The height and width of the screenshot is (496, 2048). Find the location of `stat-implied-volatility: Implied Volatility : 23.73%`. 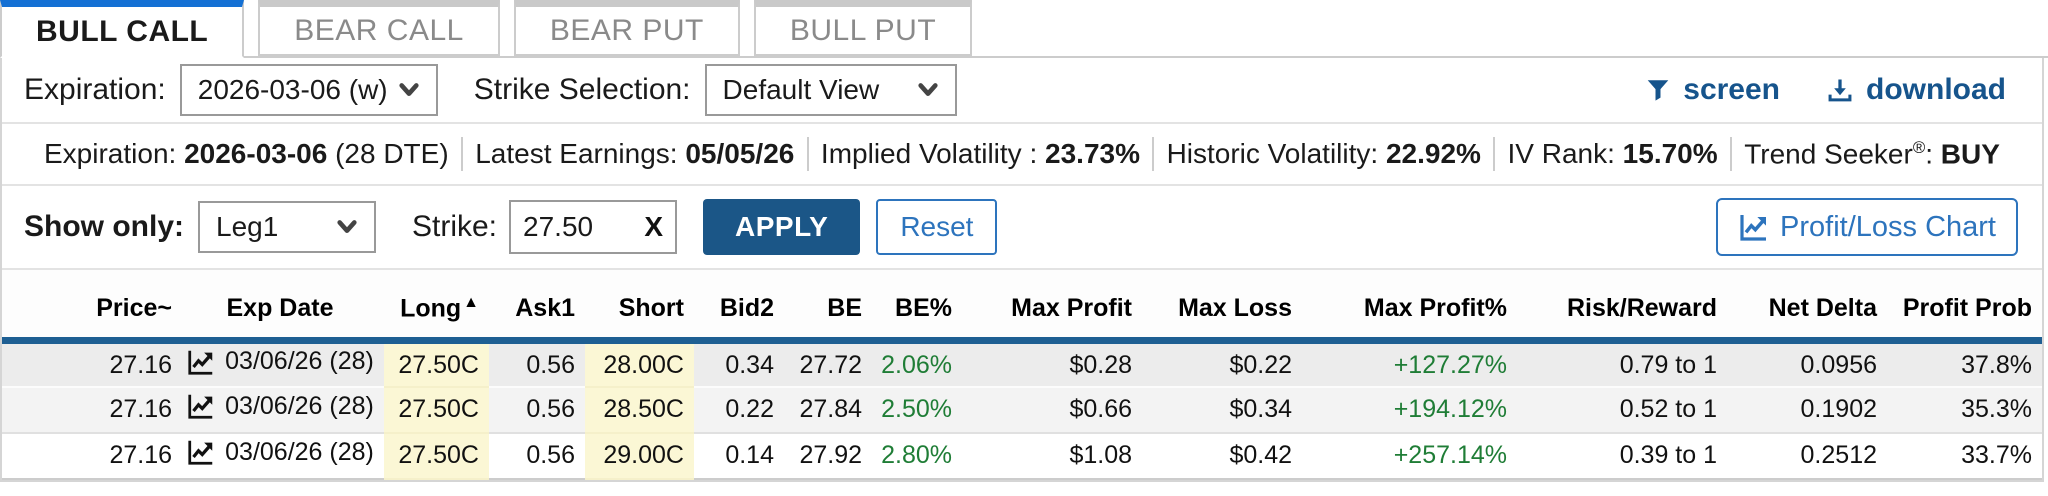

stat-implied-volatility: Implied Volatility : 23.73% is located at coordinates (980, 153).